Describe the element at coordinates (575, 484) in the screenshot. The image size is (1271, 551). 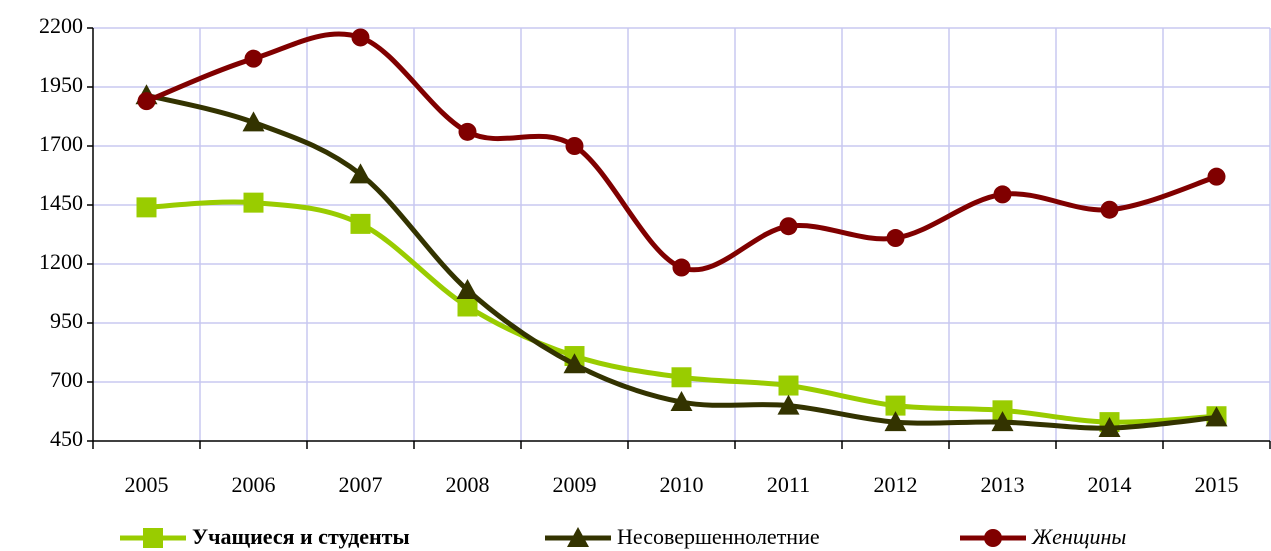
I see `x-tick-label: 2009` at that location.